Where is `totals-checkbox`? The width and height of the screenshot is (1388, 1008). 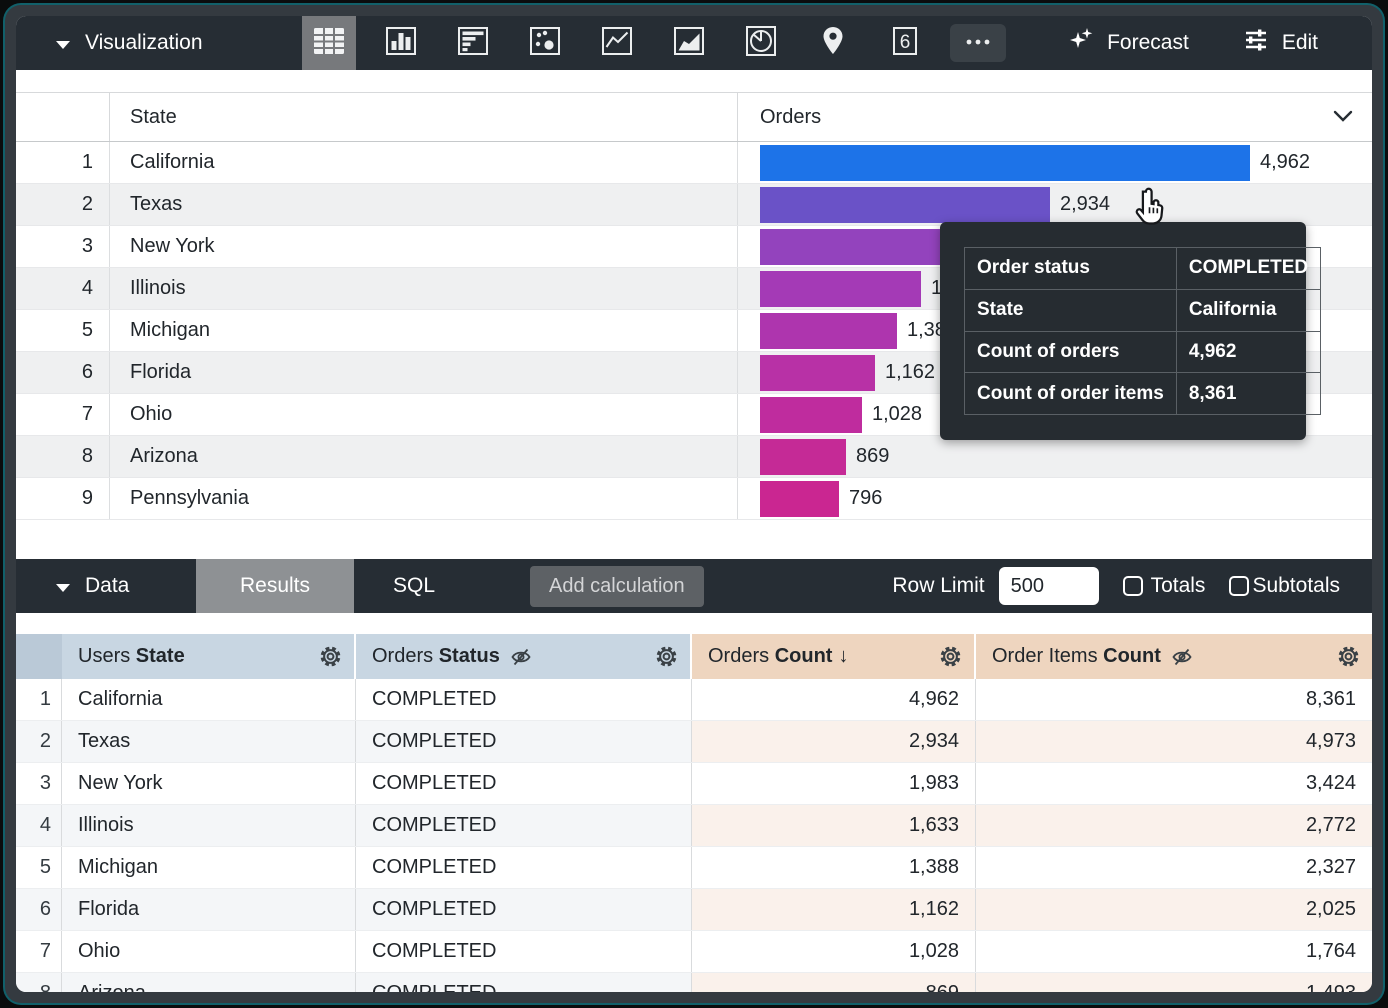 totals-checkbox is located at coordinates (1132, 586).